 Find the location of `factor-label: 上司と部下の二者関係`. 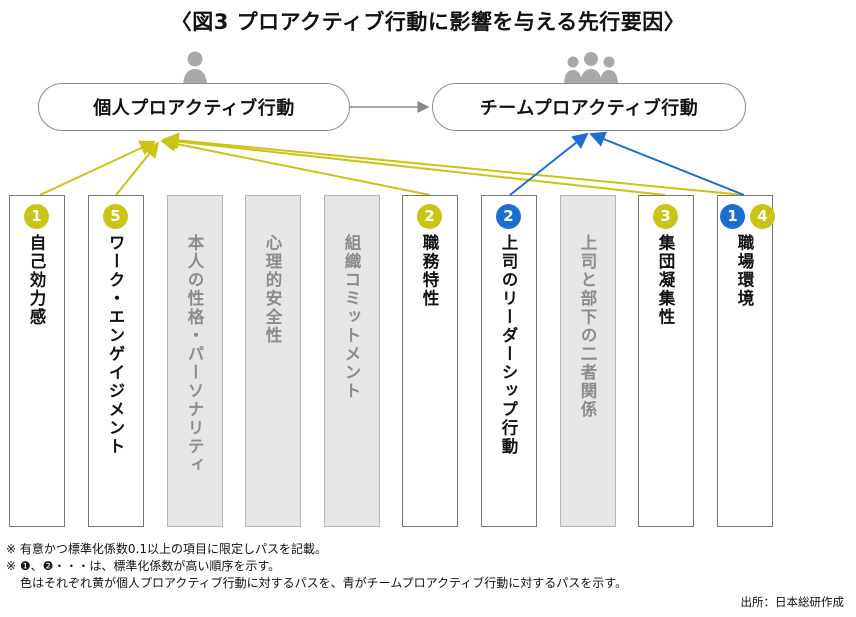

factor-label: 上司と部下の二者関係 is located at coordinates (587, 326).